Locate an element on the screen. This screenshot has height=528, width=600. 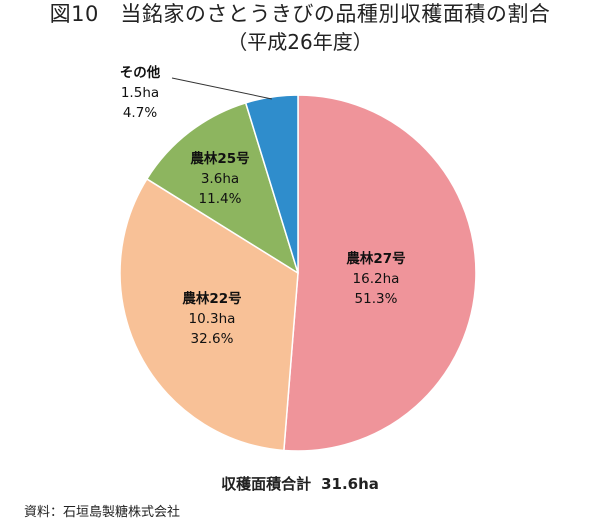
slice-value: 16.2ha is located at coordinates (376, 279).